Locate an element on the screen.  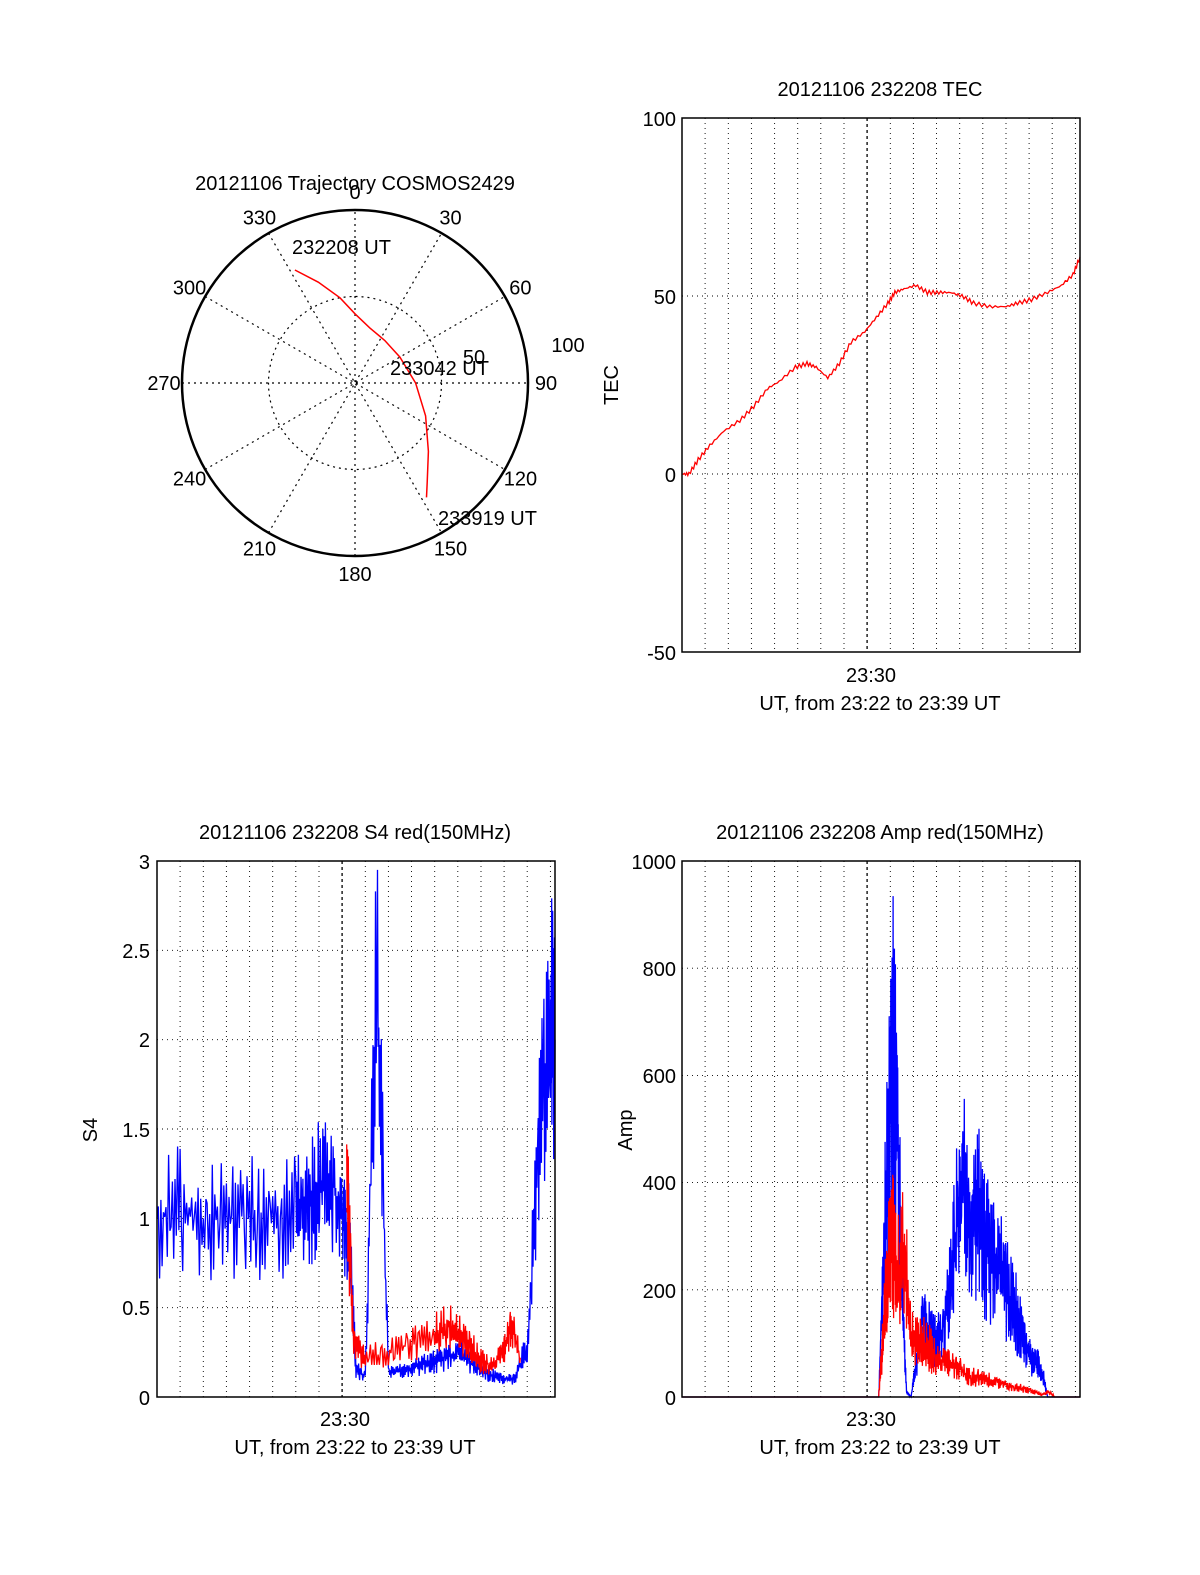
tec-series is located at coordinates (881, 367).